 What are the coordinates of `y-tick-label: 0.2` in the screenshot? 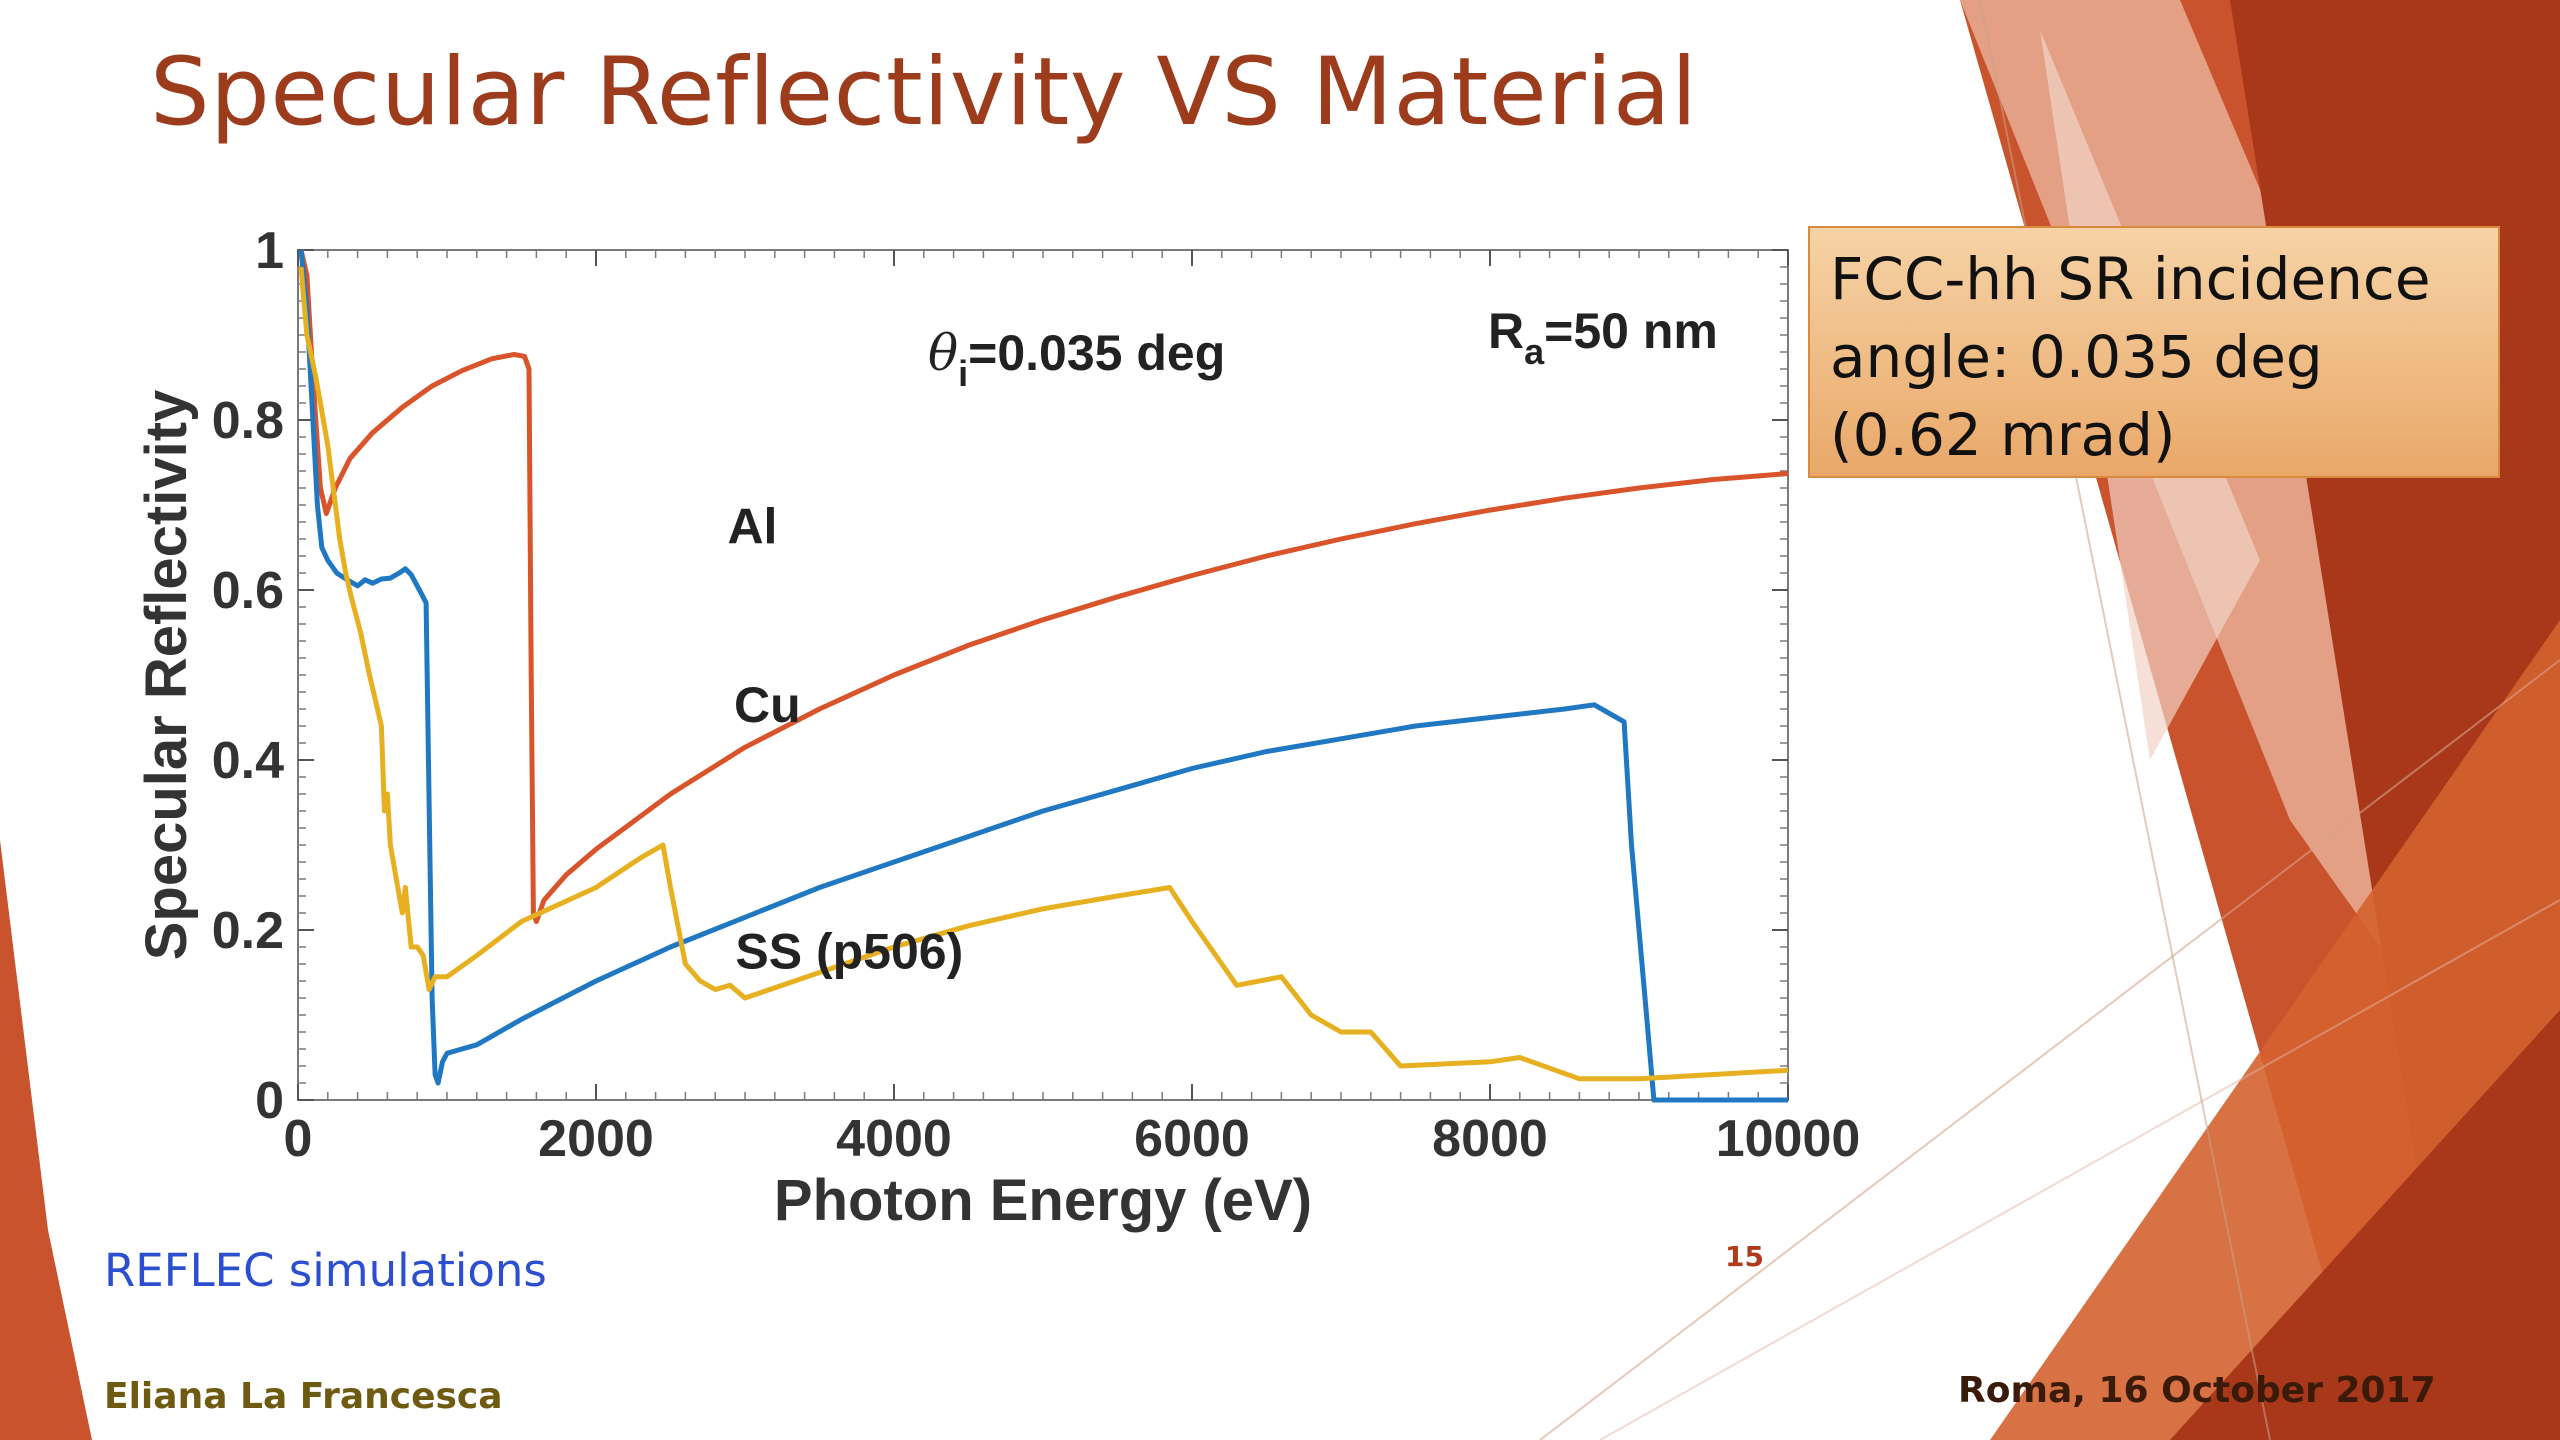 It's located at (248, 931).